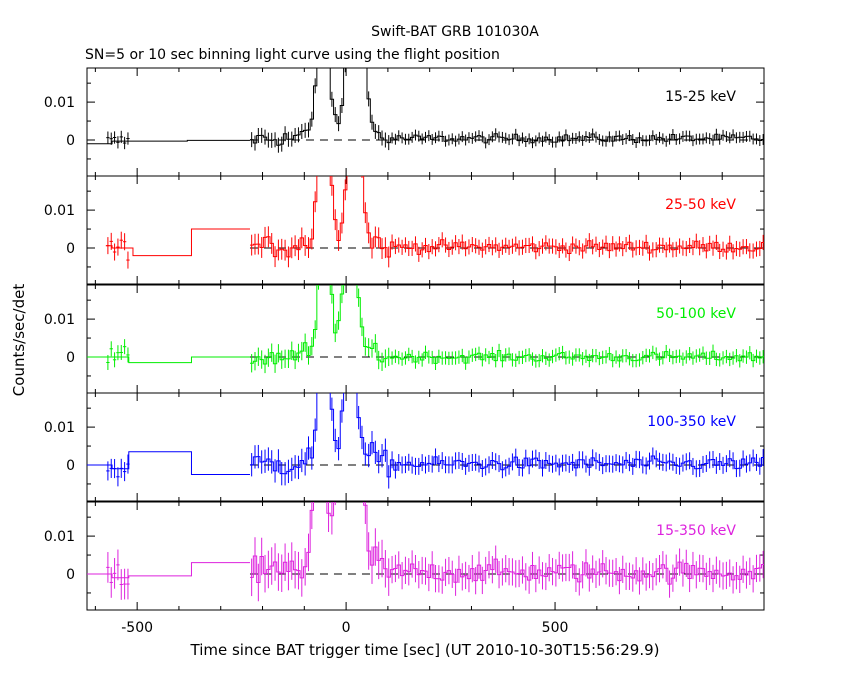  Describe the element at coordinates (455, 32) in the screenshot. I see `chart-title: Swift-BAT GRB 101030A` at that location.